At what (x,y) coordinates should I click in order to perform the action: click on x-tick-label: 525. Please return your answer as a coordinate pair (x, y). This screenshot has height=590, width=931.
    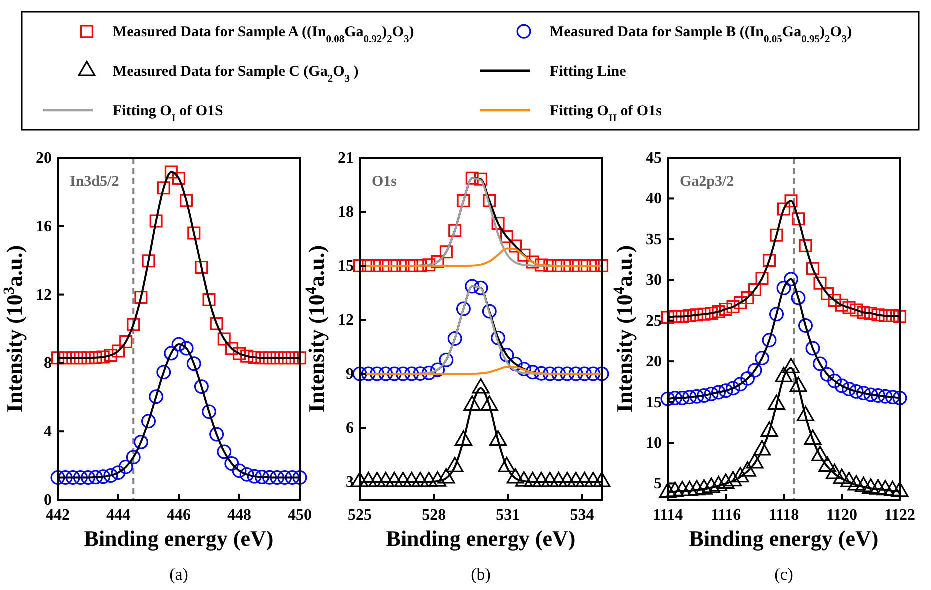
    Looking at the image, I should click on (360, 515).